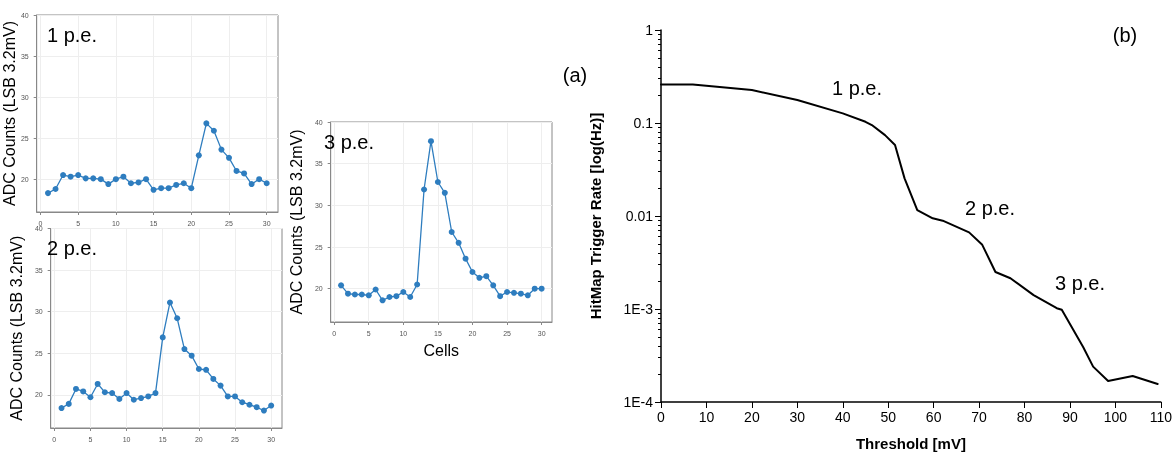 This screenshot has width=1175, height=459. Describe the element at coordinates (990, 208) in the screenshot. I see `annotation: 2 p.e.` at that location.